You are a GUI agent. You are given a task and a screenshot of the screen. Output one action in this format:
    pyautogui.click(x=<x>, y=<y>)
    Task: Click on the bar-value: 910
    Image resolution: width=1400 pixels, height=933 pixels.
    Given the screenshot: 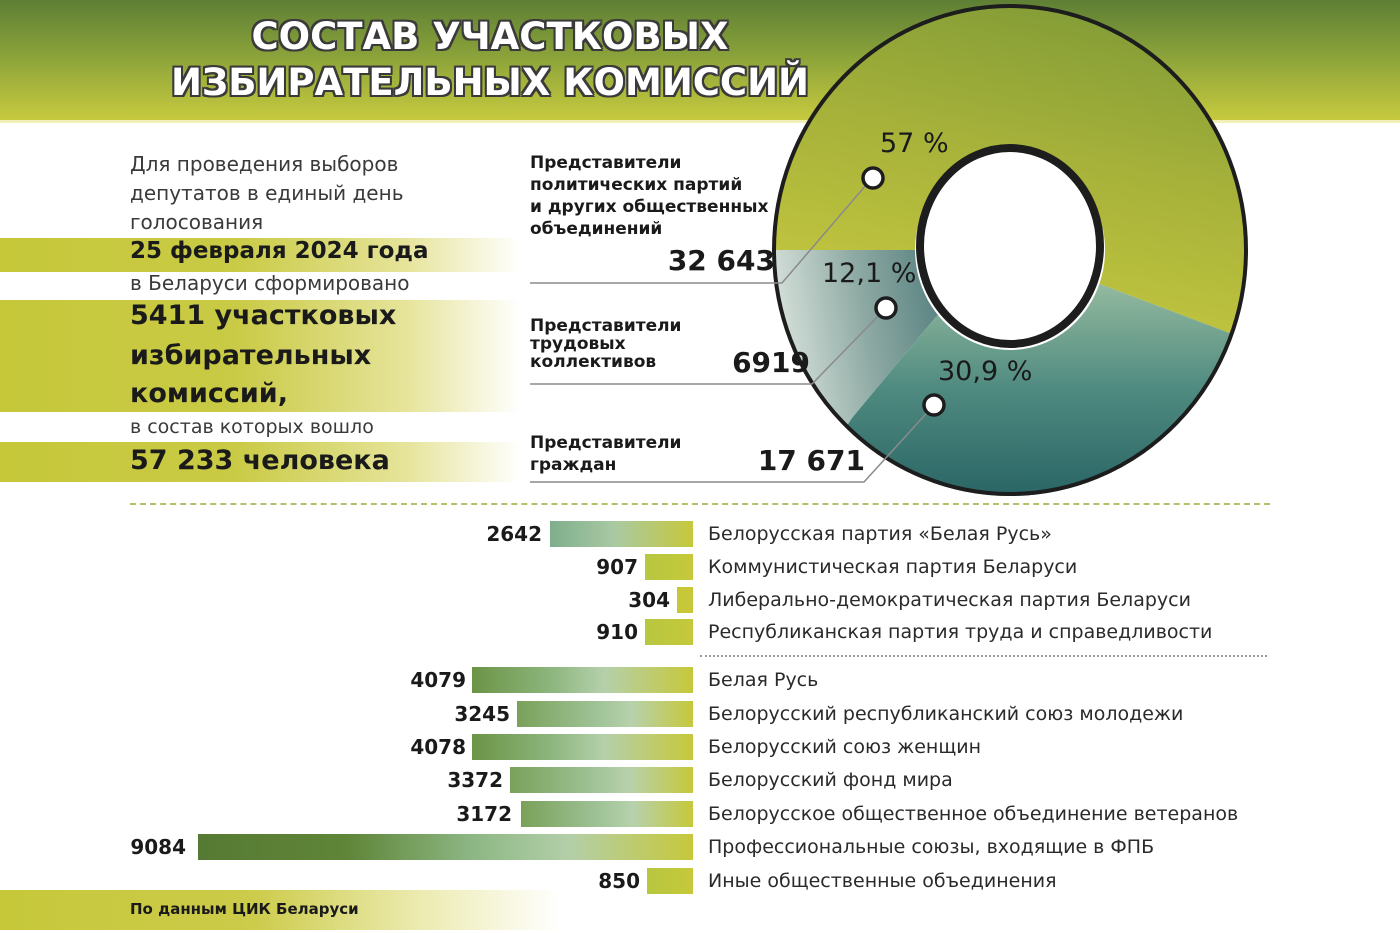 What is the action you would take?
    pyautogui.click(x=617, y=632)
    